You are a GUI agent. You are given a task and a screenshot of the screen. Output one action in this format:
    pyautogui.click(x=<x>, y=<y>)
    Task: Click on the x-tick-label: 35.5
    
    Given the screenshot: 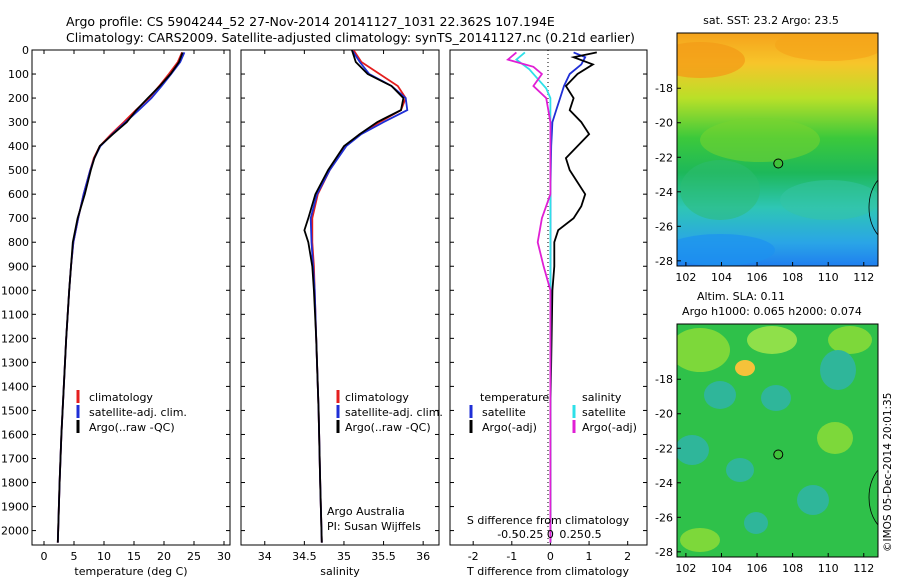 What is the action you would take?
    pyautogui.click(x=383, y=556)
    